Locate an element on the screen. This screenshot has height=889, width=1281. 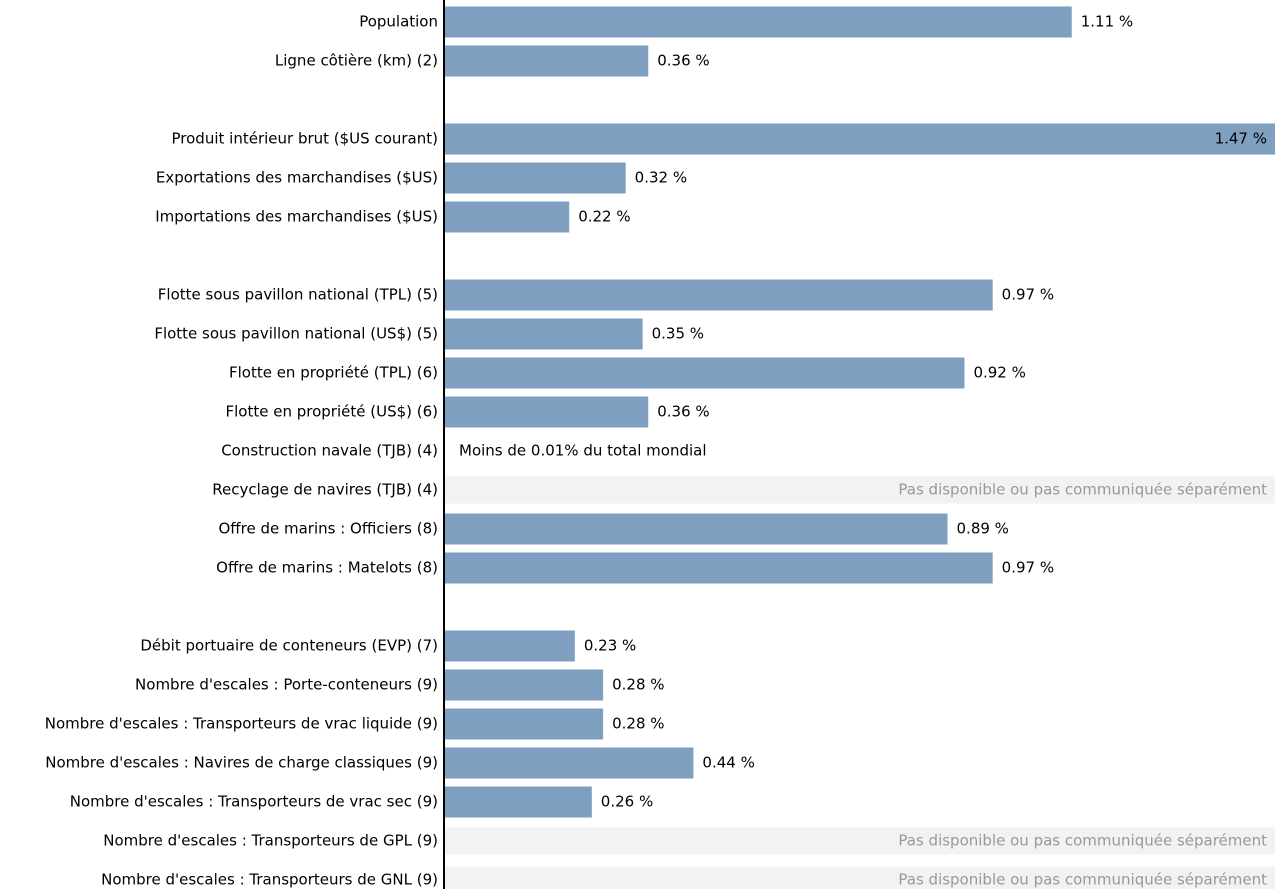
category-label: Population is located at coordinates (398, 22).